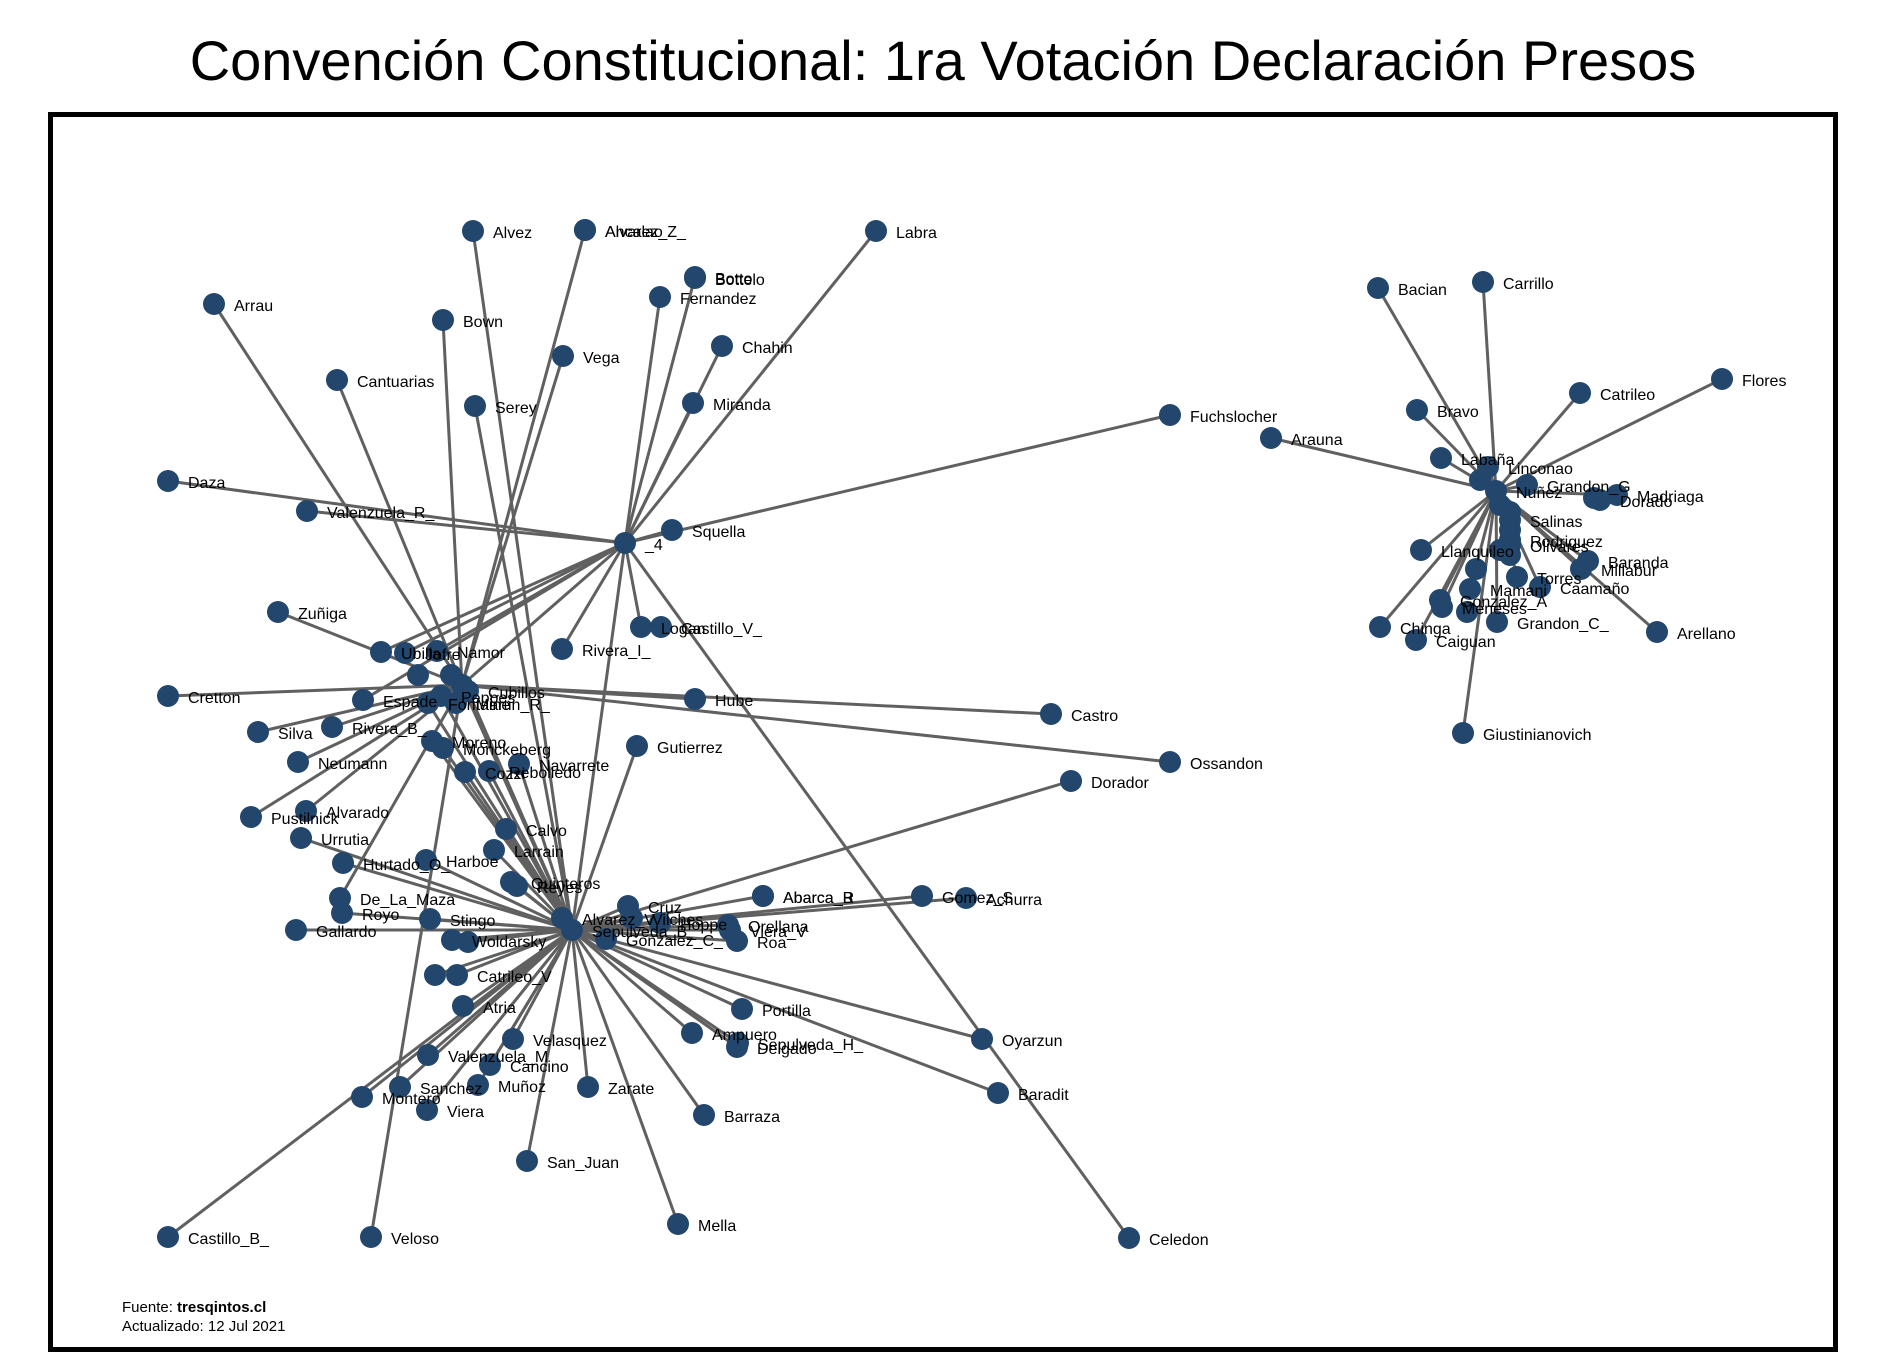 Image resolution: width=1886 pixels, height=1372 pixels. What do you see at coordinates (443, 748) in the screenshot?
I see `node-Monckeberg` at bounding box center [443, 748].